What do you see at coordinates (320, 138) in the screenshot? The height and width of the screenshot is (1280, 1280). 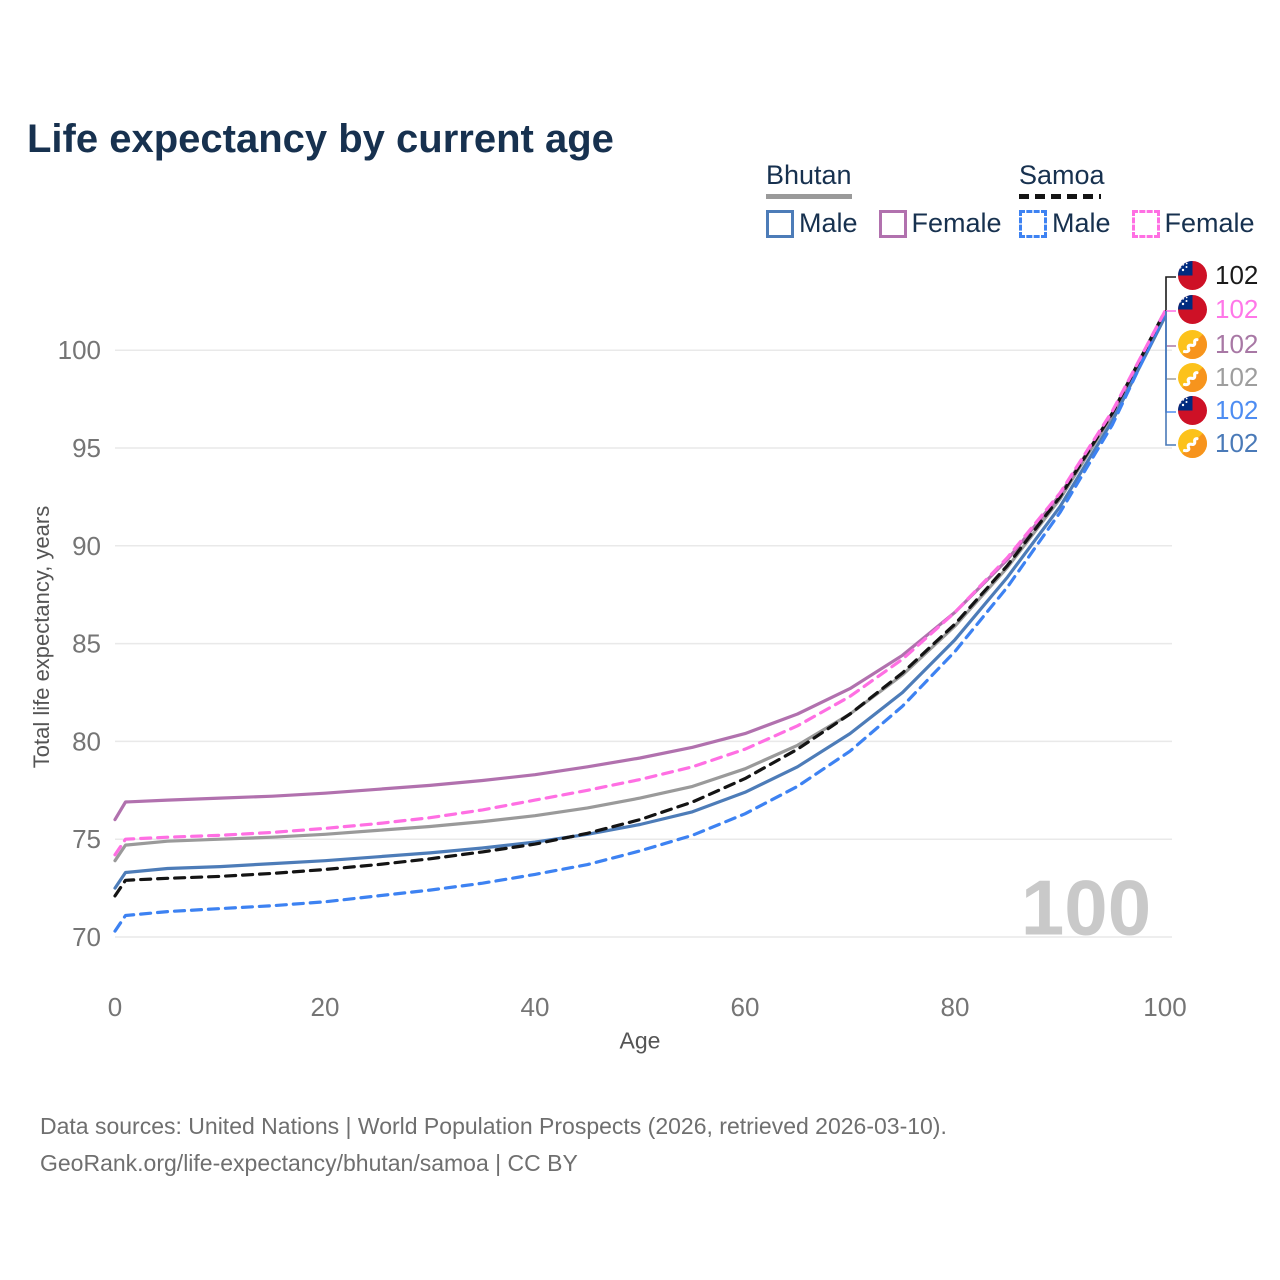 I see `page-title: Life expectancy by current age` at bounding box center [320, 138].